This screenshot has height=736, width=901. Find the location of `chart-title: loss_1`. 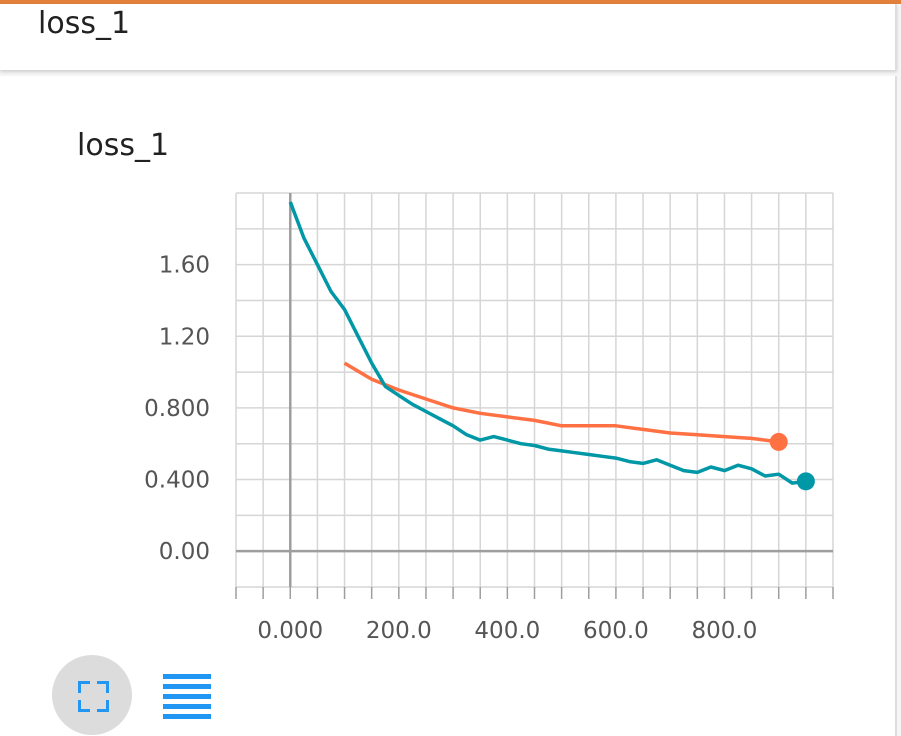

chart-title: loss_1 is located at coordinates (123, 145).